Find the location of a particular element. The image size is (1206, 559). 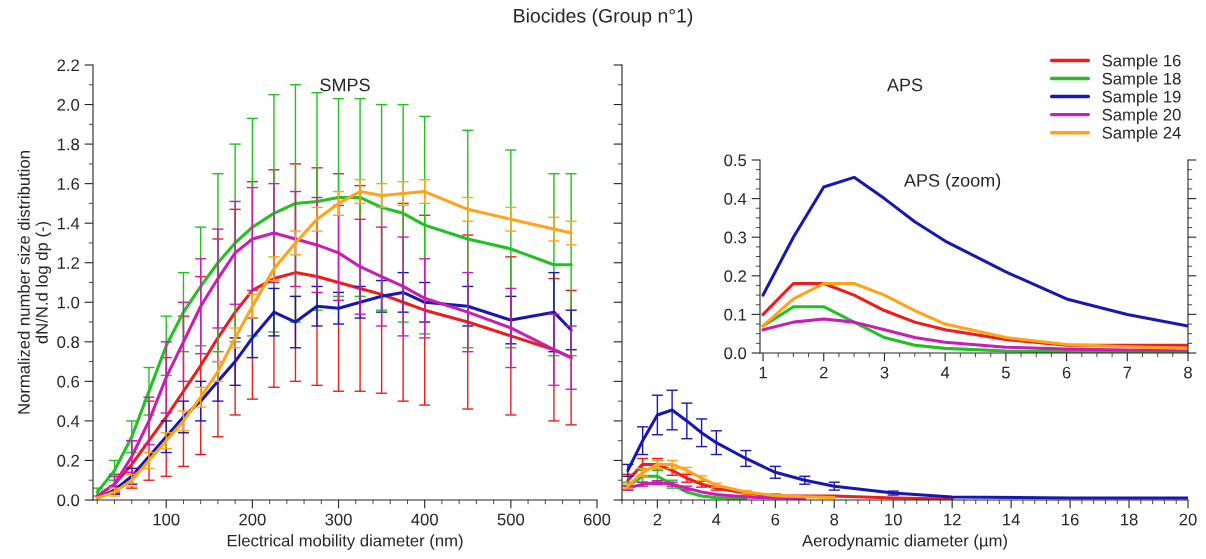

x-tick-label: 400 is located at coordinates (424, 519).